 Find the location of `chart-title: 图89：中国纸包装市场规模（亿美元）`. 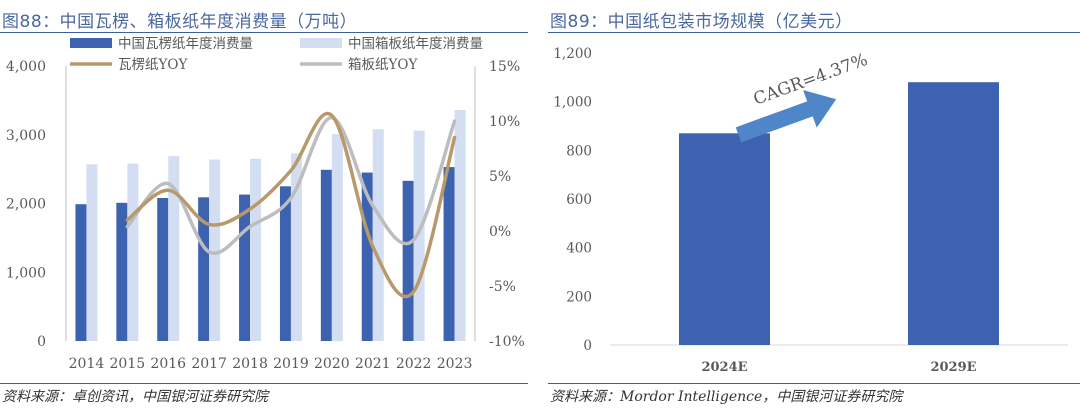

chart-title: 图89：中国纸包装市场规模（亿美元） is located at coordinates (701, 22).